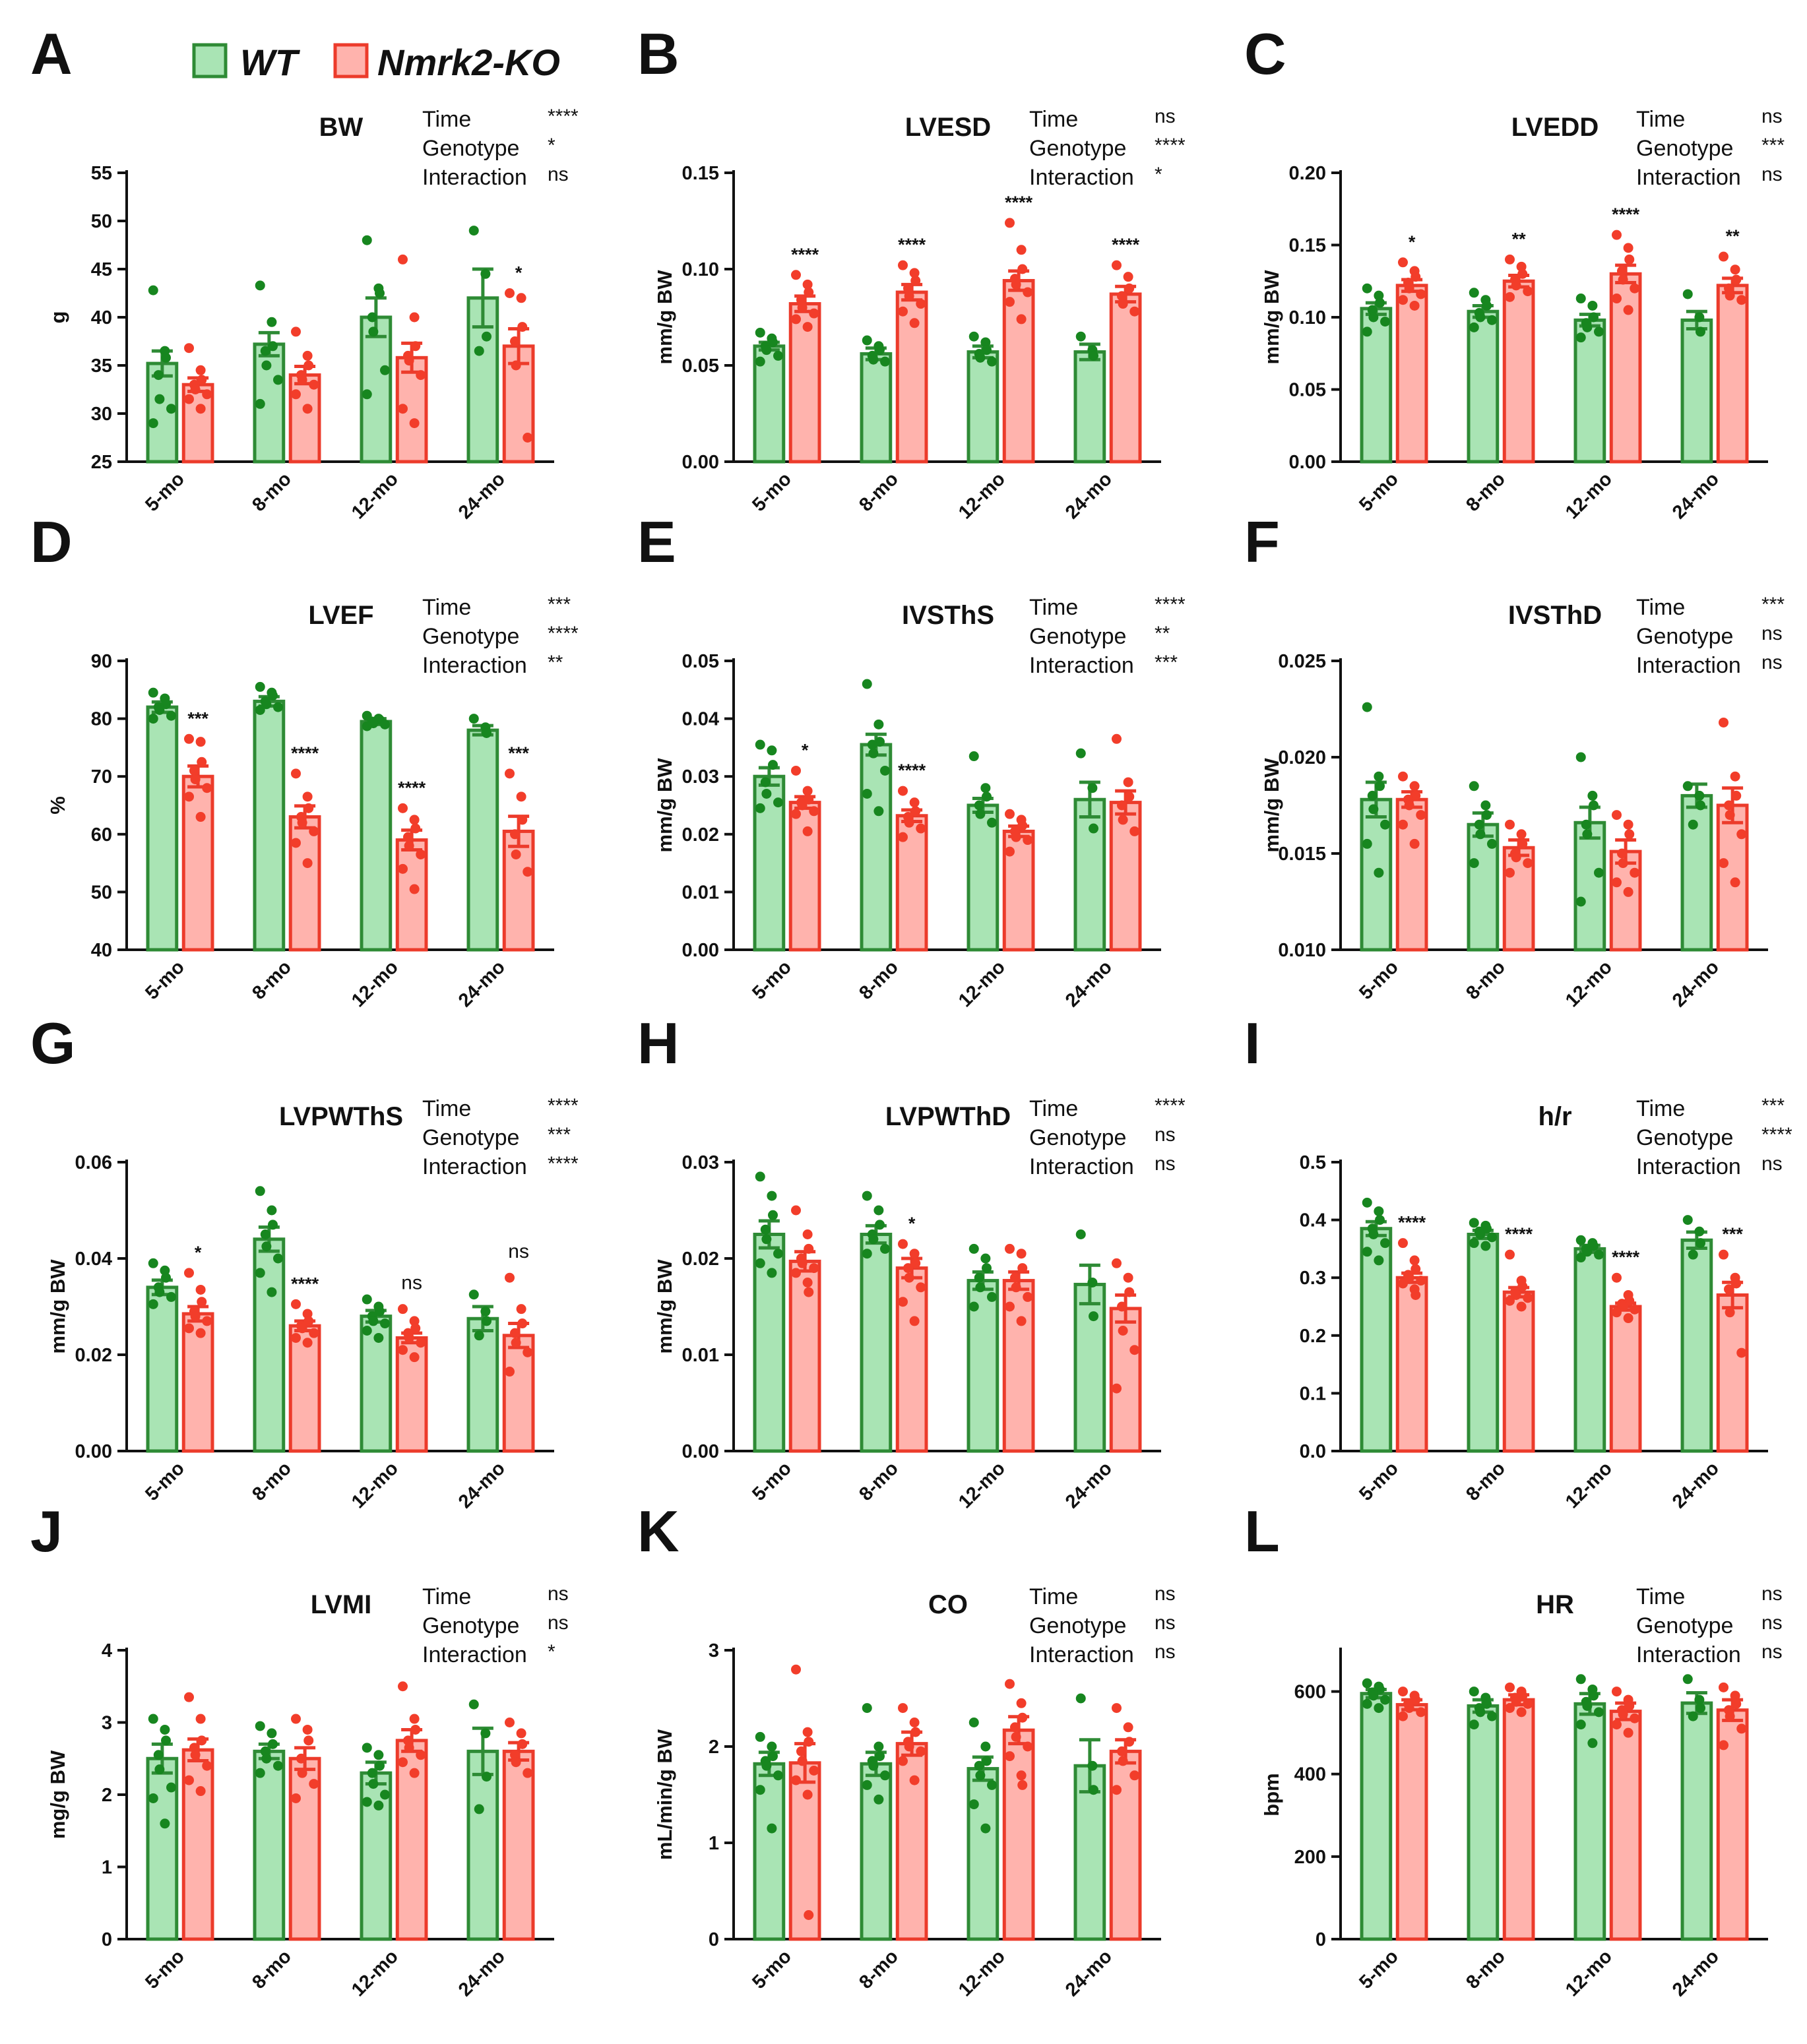 Image resolution: width=1807 pixels, height=2044 pixels. I want to click on panel-letter: H, so click(658, 1043).